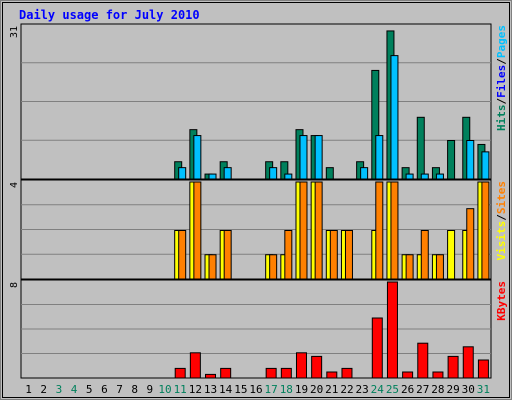 The width and height of the screenshot is (512, 400). What do you see at coordinates (164, 389) in the screenshot?
I see `x-tick-label: 10` at bounding box center [164, 389].